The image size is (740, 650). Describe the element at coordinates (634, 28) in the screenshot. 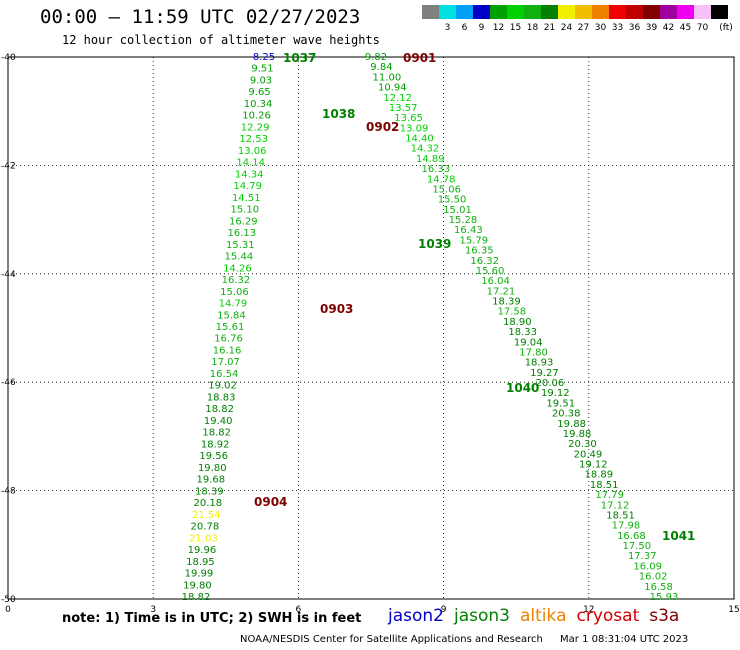

I see `legend-label: 36` at that location.